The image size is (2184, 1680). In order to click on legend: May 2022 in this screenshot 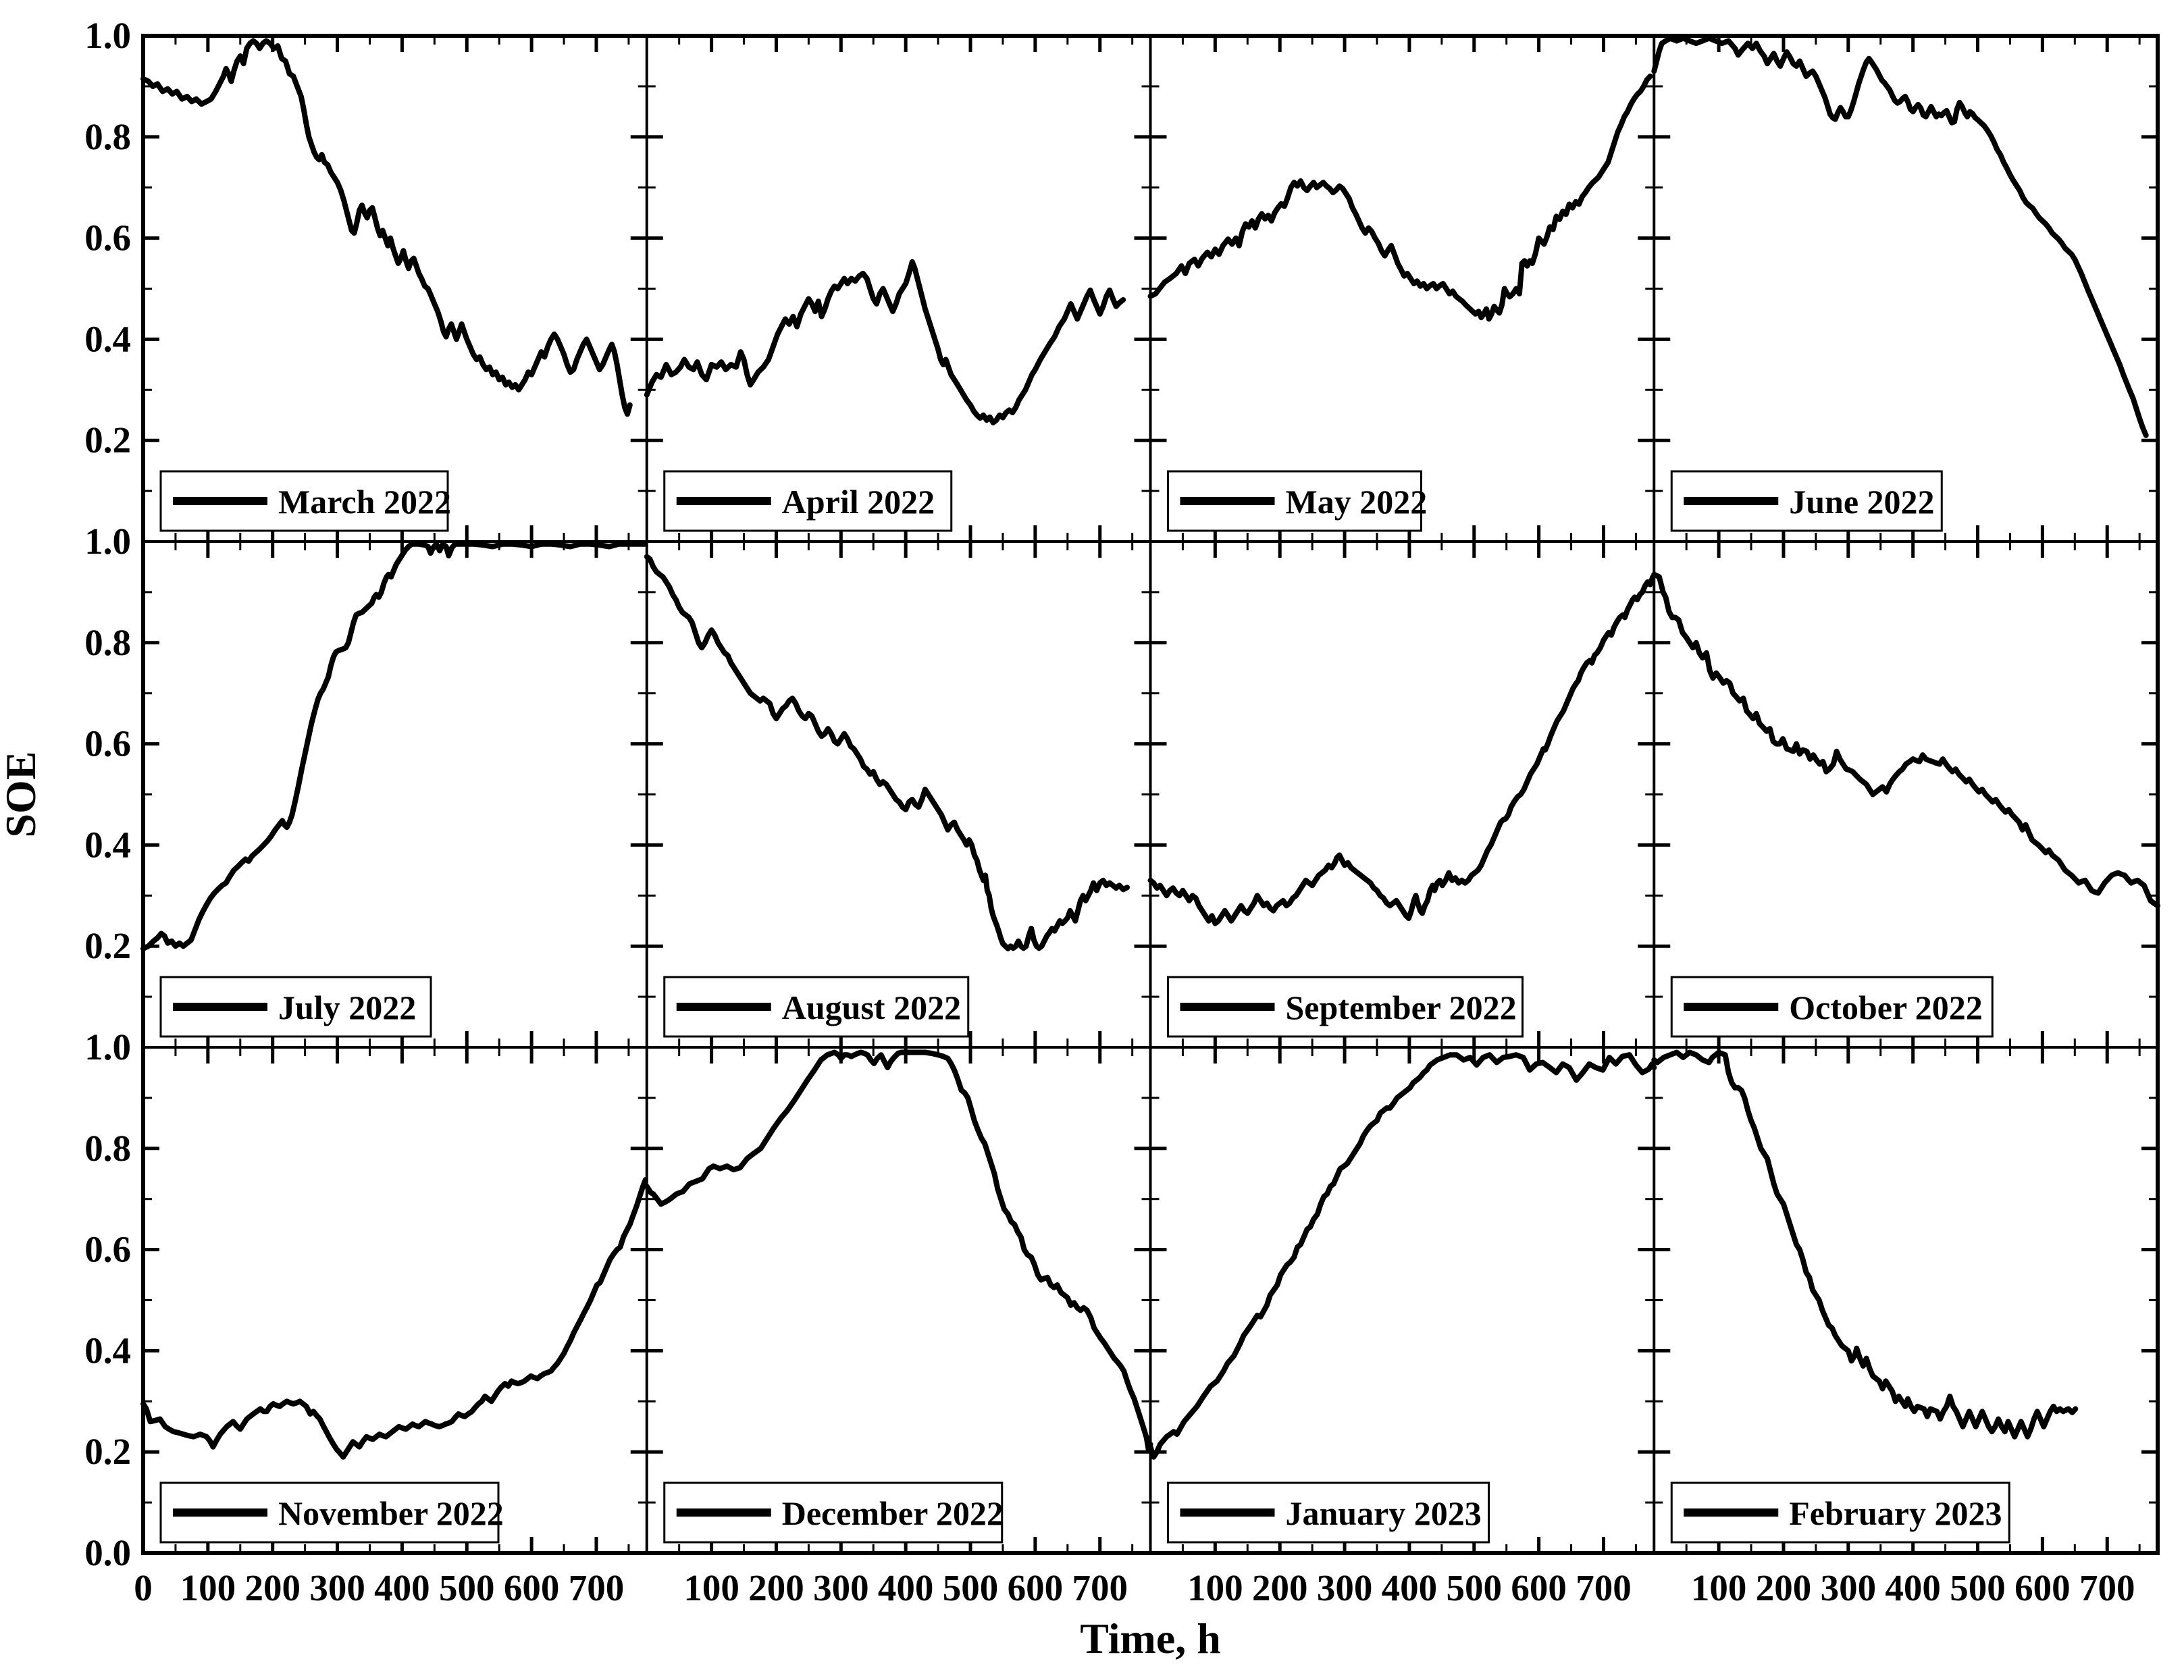, I will do `click(1297, 501)`.